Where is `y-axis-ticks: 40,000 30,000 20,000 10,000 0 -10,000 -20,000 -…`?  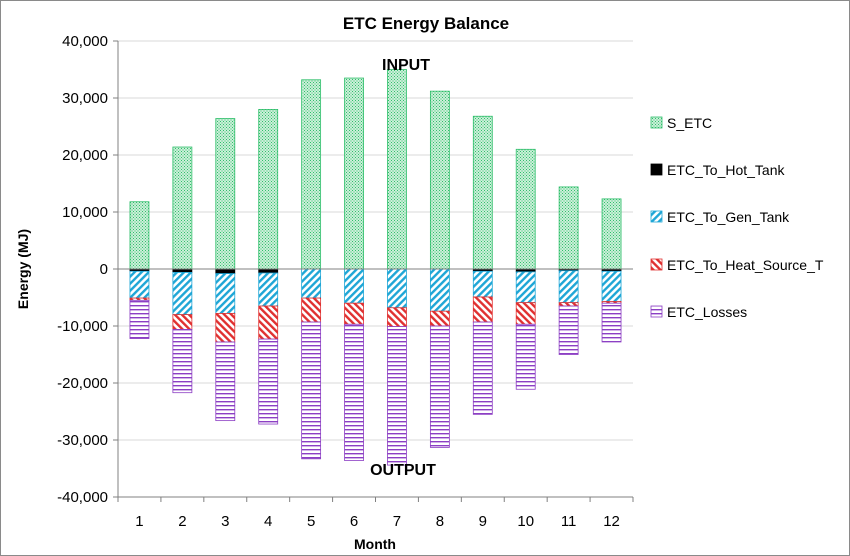 y-axis-ticks: 40,000 30,000 20,000 10,000 0 -10,000 -20,000 -… is located at coordinates (87, 269).